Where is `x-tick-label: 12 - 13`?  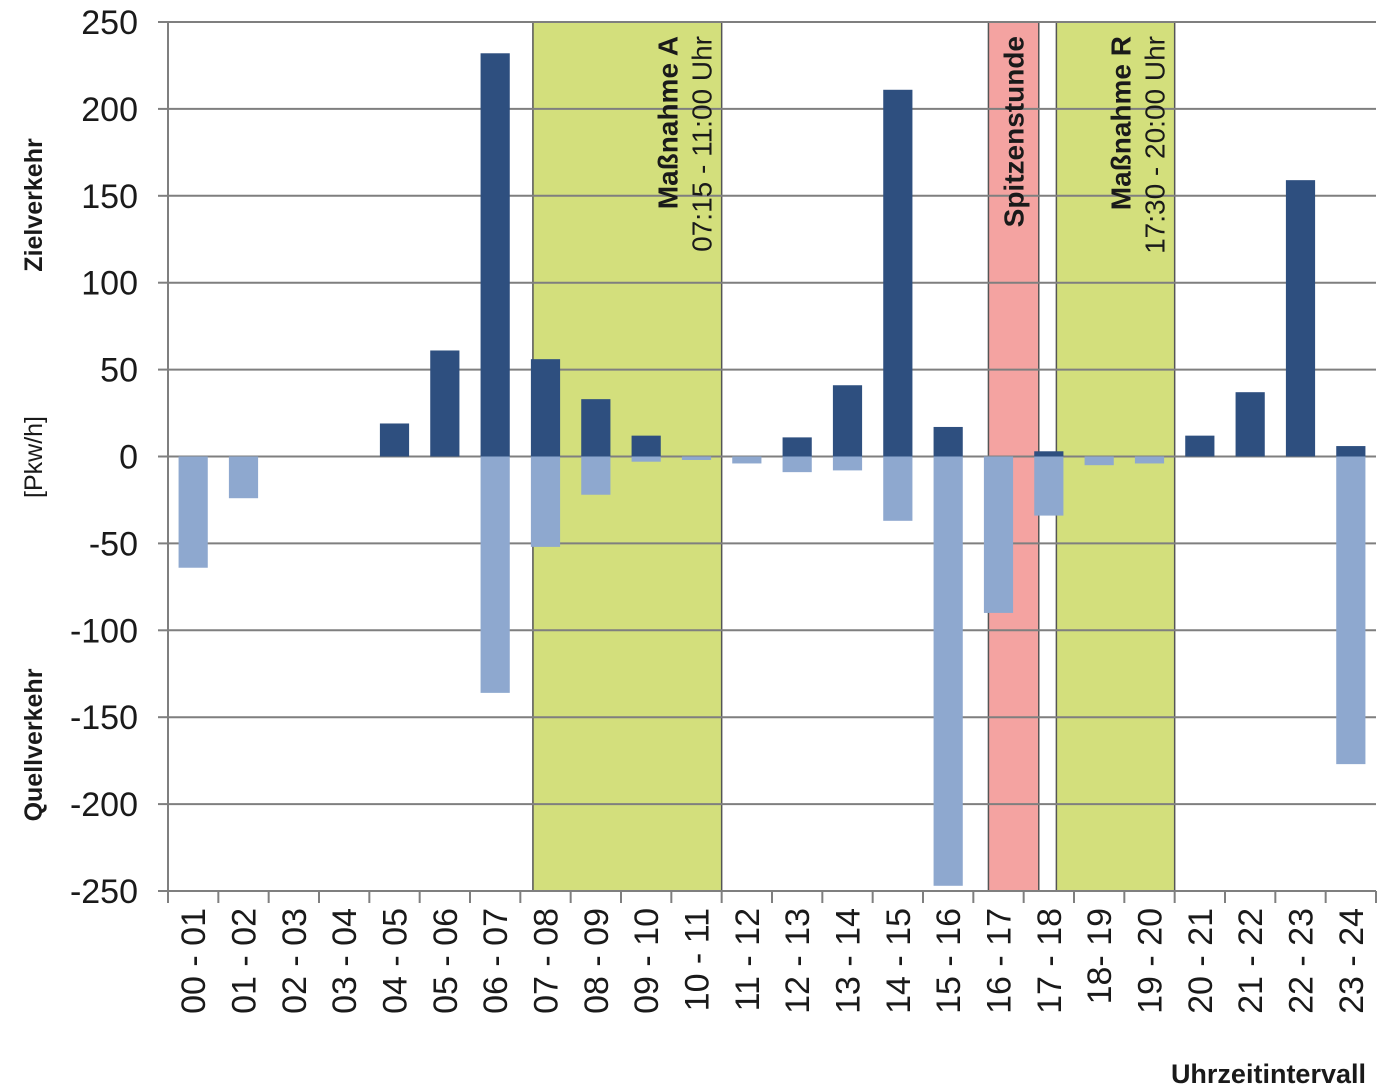
x-tick-label: 12 - 13 is located at coordinates (798, 961).